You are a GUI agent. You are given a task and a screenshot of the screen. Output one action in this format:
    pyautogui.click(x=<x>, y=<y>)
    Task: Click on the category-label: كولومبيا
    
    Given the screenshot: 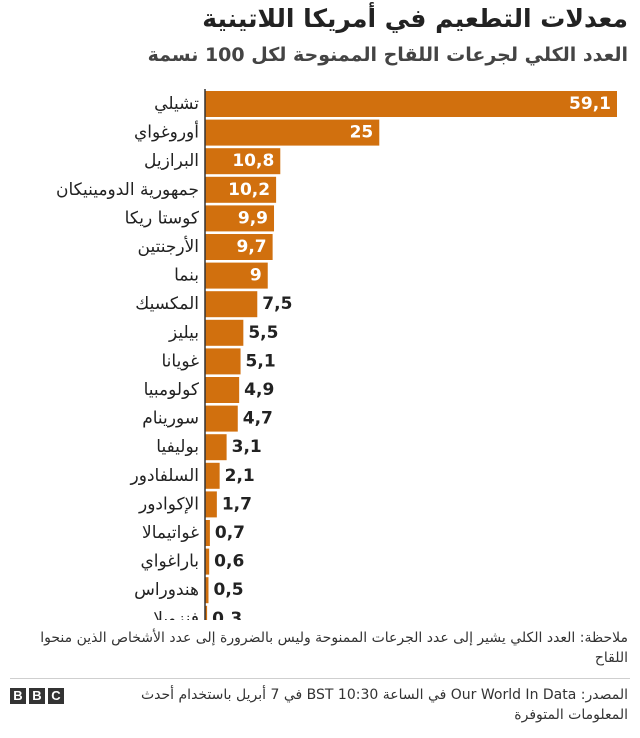 What is the action you would take?
    pyautogui.click(x=172, y=390)
    